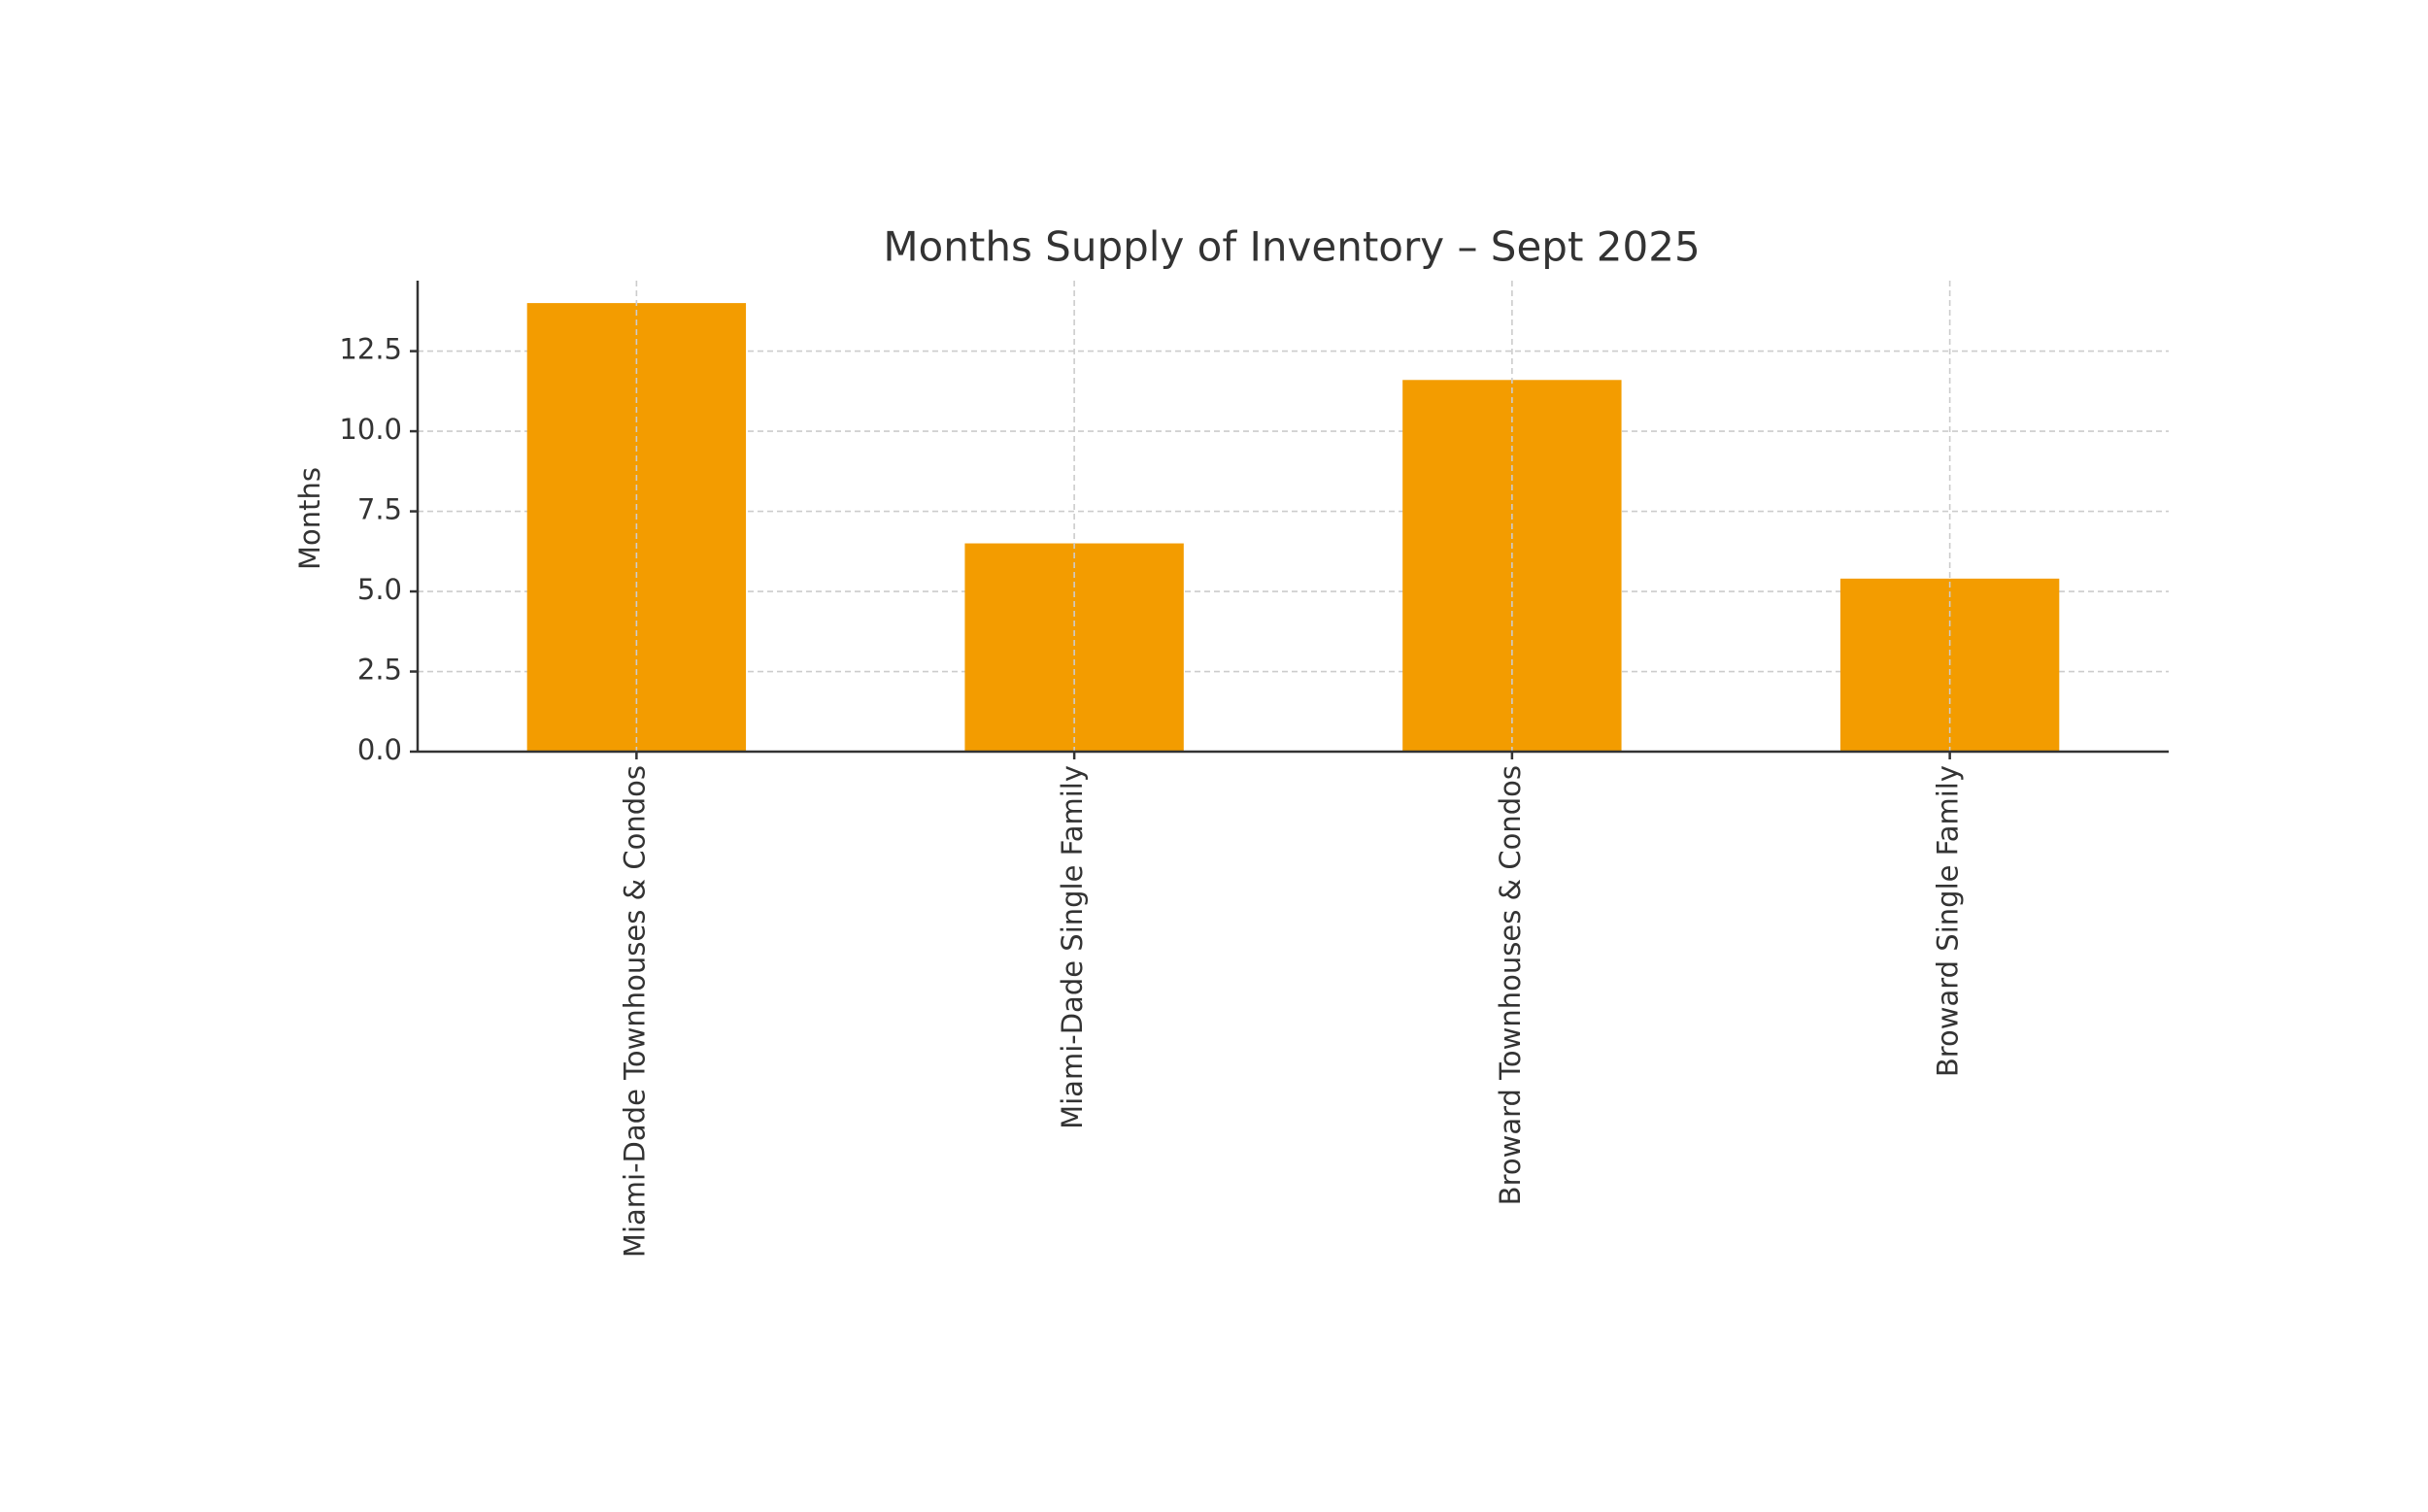  I want to click on x-tick-label: Broward Single Family, so click(1948, 921).